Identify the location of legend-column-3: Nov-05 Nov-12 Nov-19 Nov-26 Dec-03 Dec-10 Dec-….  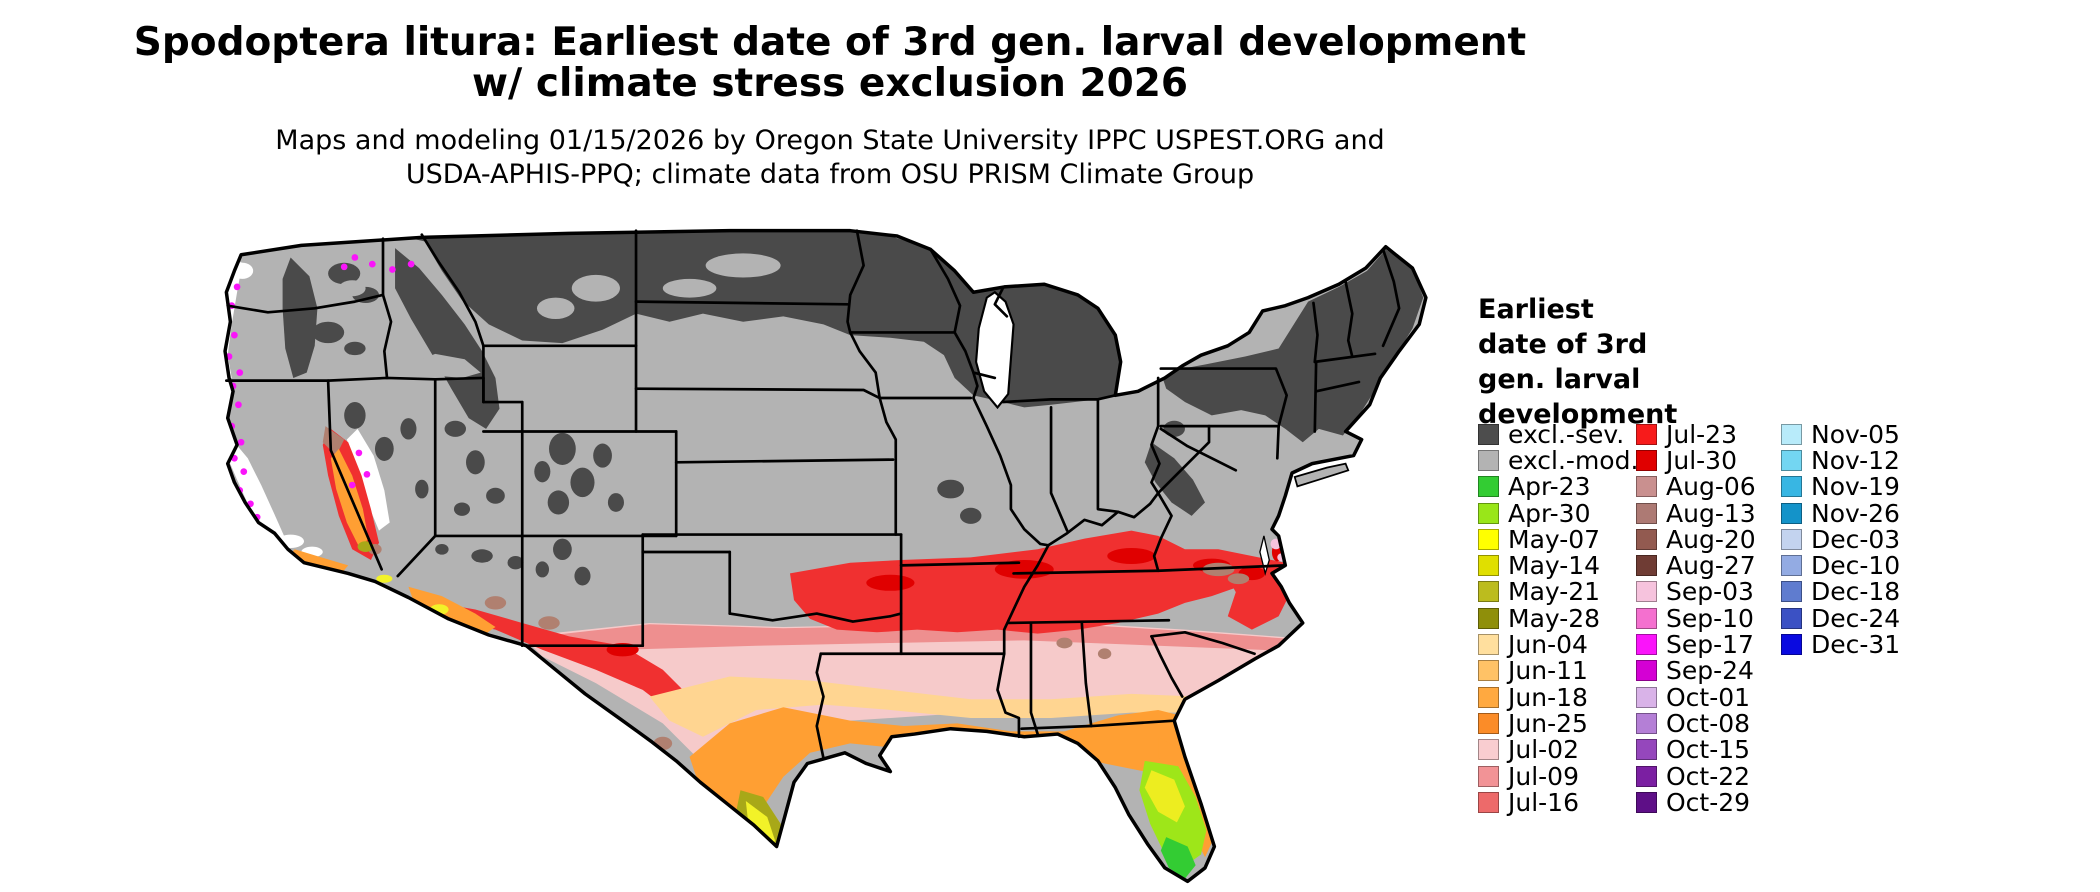
(1841, 539).